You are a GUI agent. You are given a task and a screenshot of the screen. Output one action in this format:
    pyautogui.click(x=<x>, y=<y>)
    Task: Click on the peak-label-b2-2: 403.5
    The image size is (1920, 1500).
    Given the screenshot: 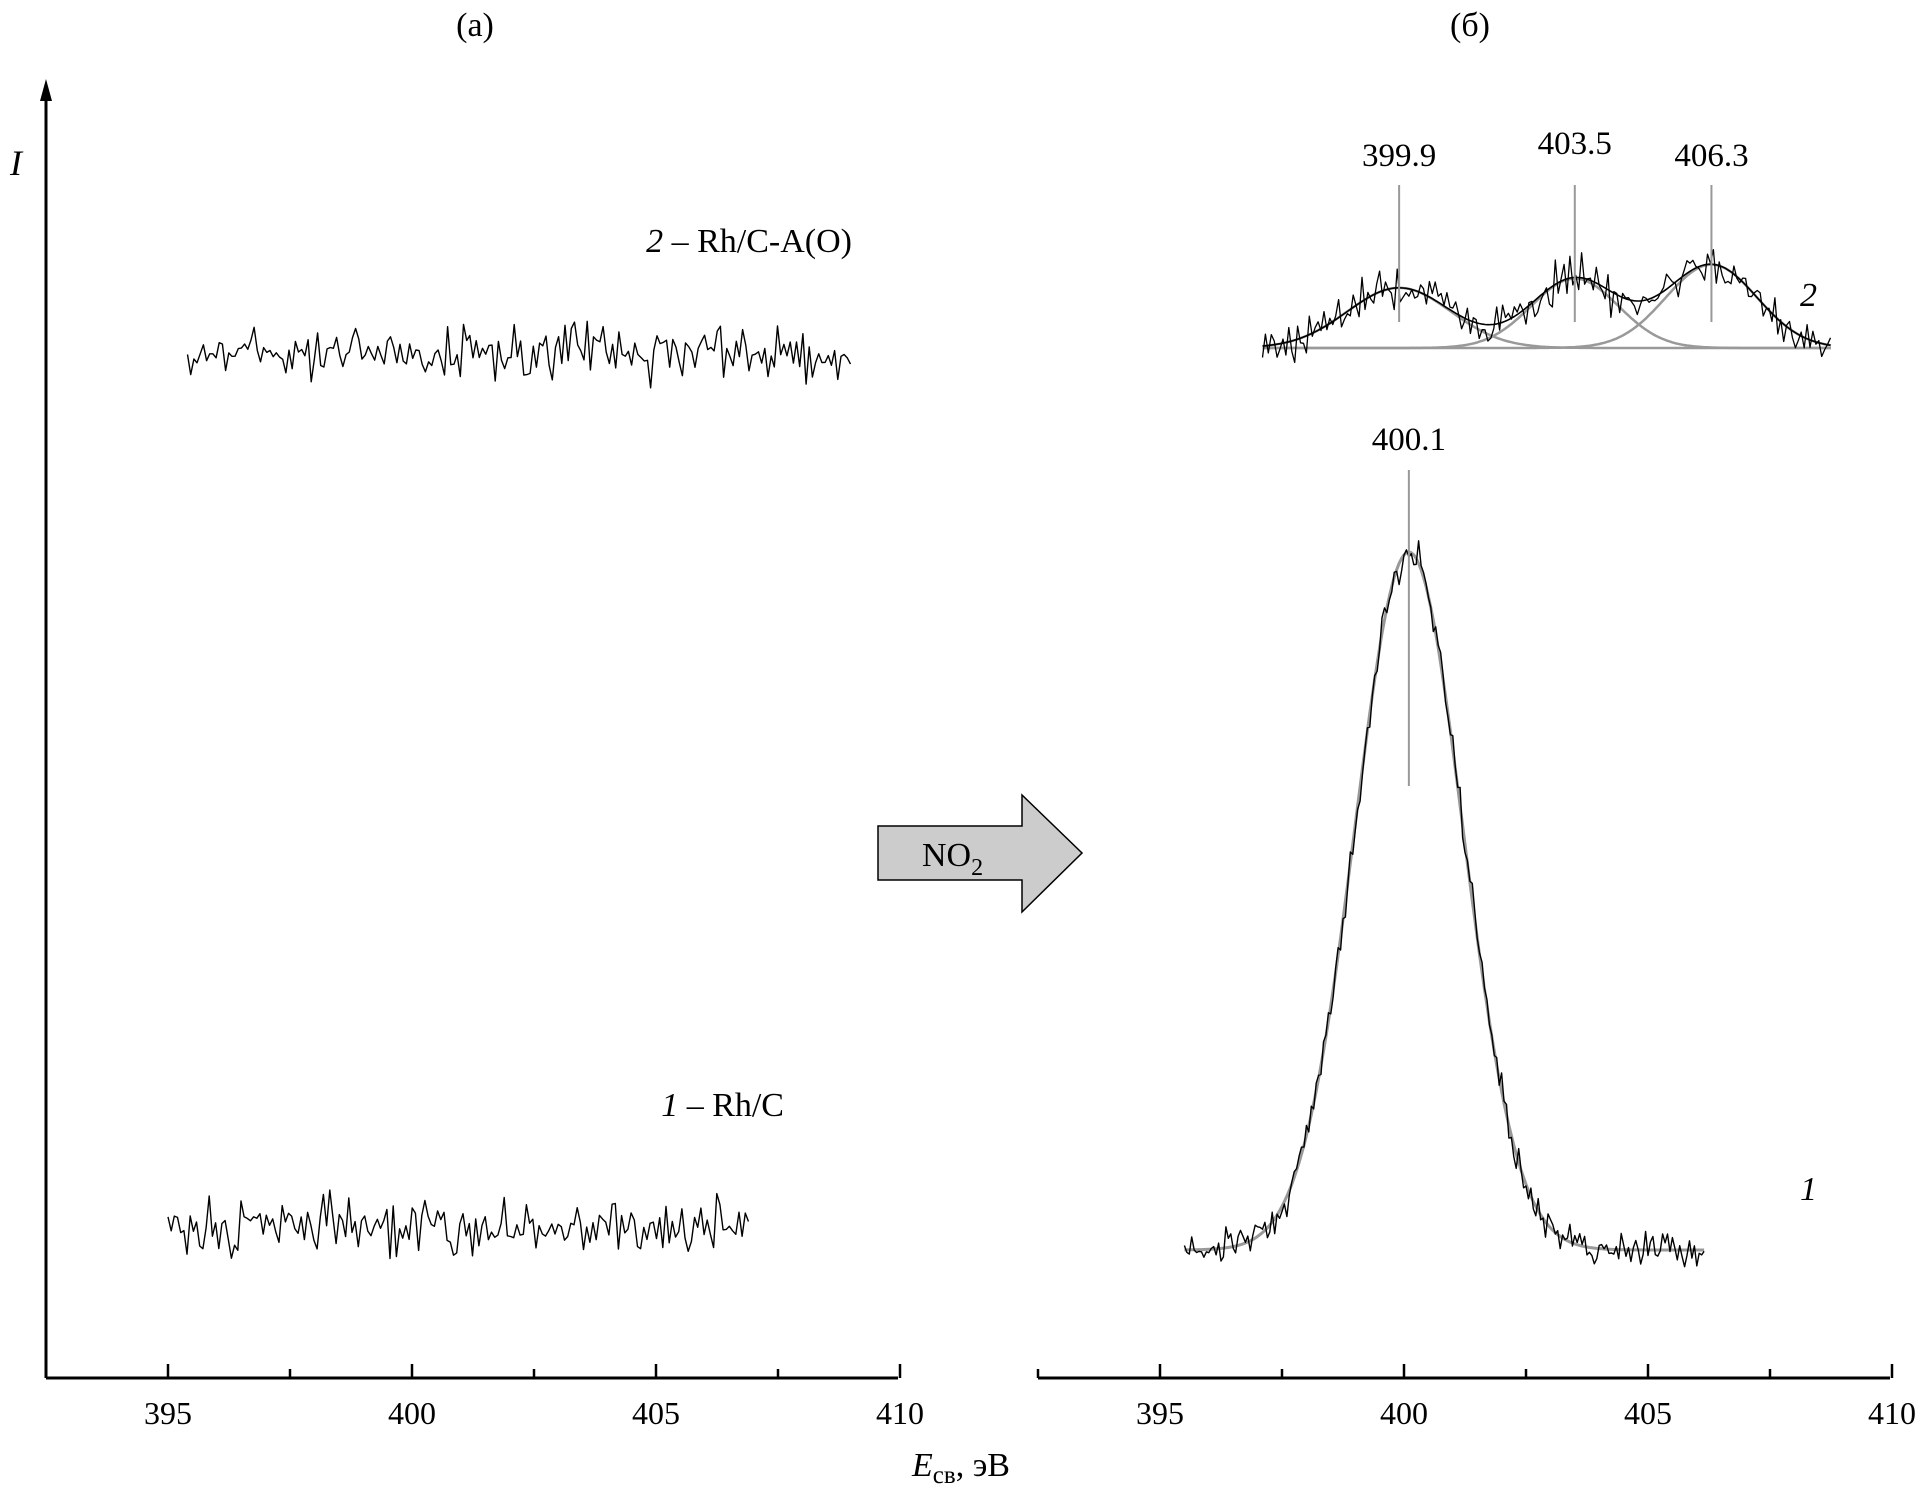 What is the action you would take?
    pyautogui.click(x=1575, y=144)
    